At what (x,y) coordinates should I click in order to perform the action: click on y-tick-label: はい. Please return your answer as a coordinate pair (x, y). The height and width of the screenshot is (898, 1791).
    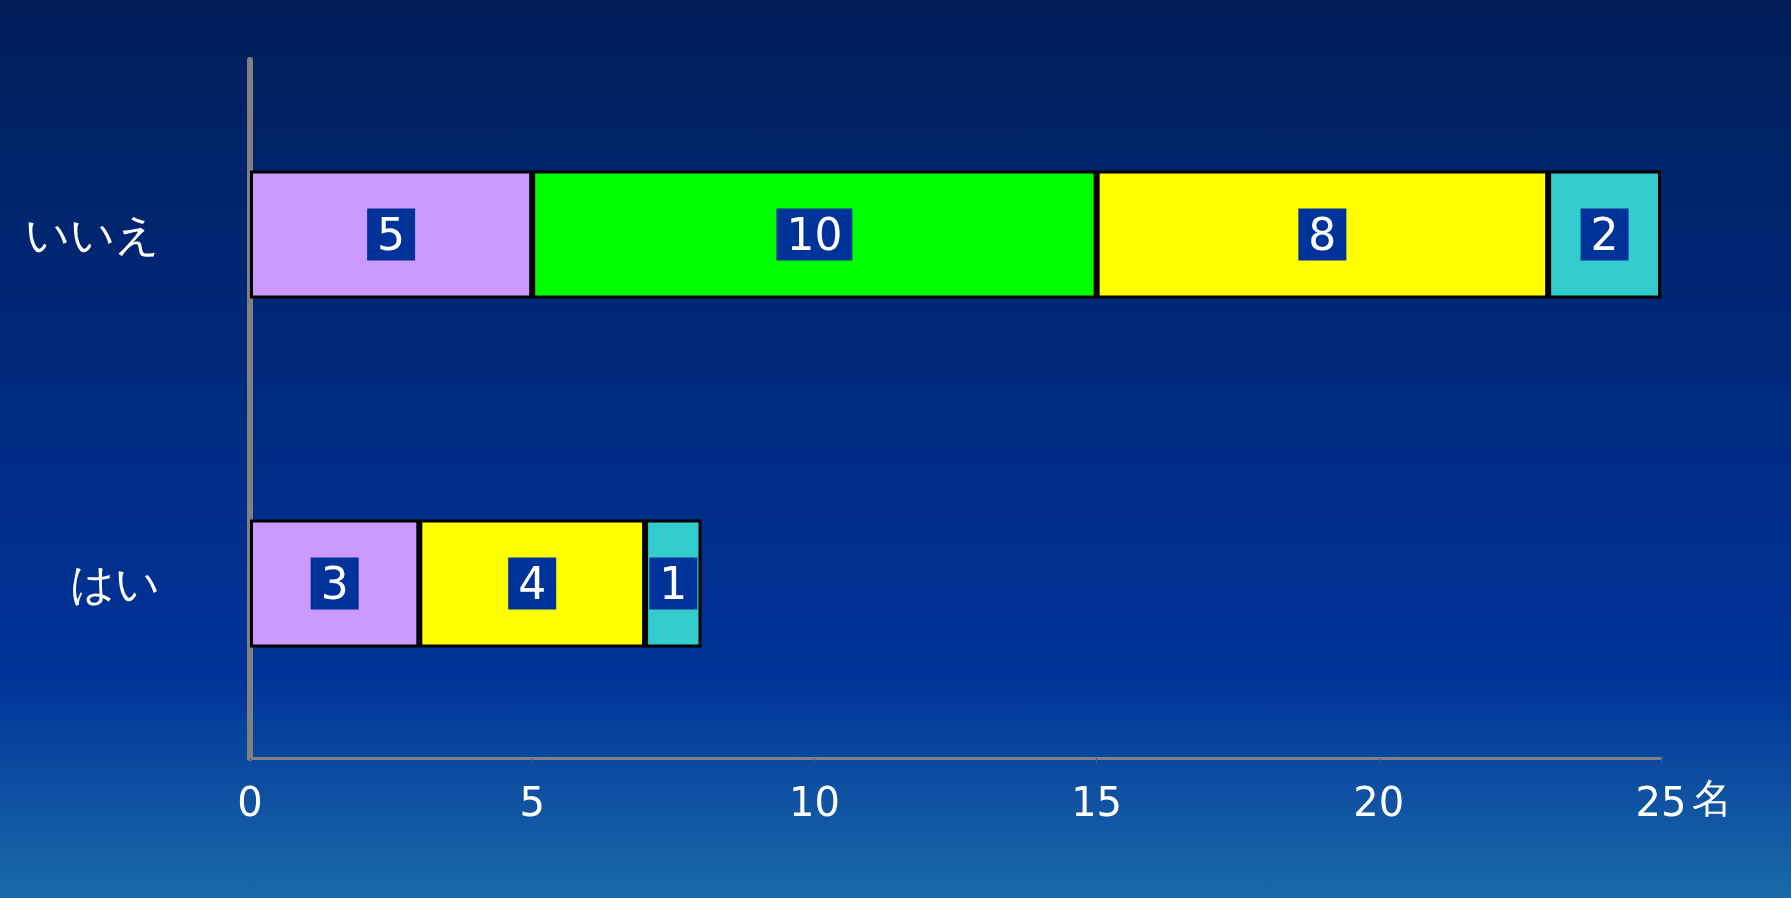
    Looking at the image, I should click on (115, 583).